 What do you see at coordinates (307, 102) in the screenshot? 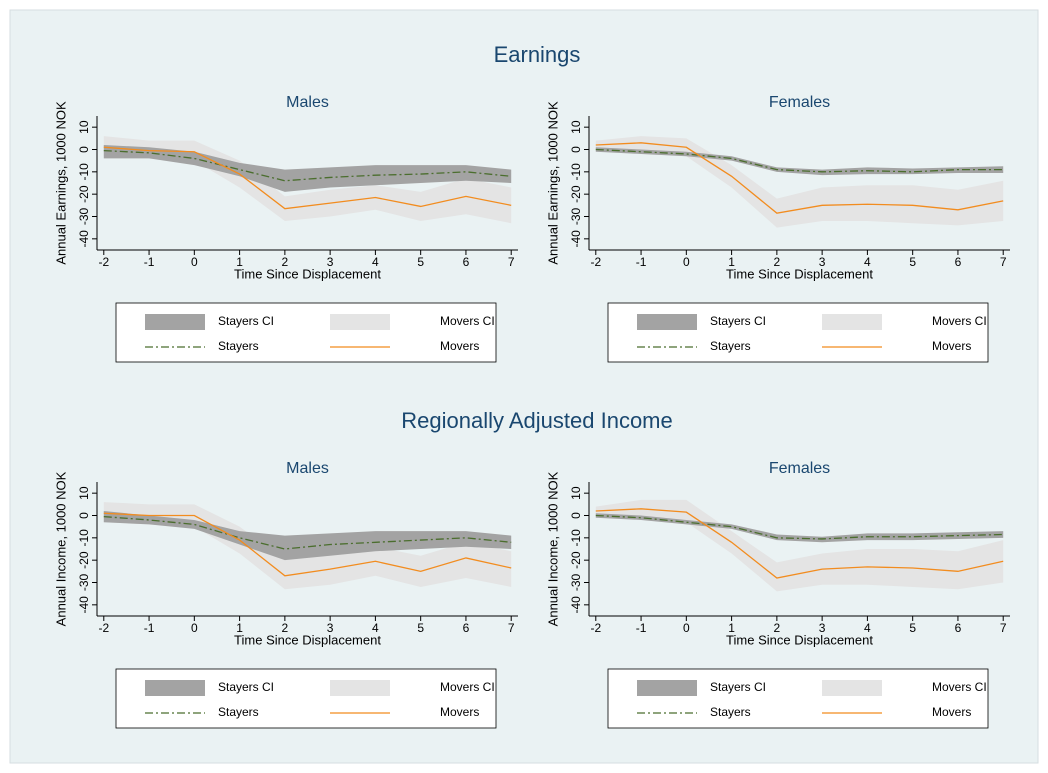
I see `panel-title: Males` at bounding box center [307, 102].